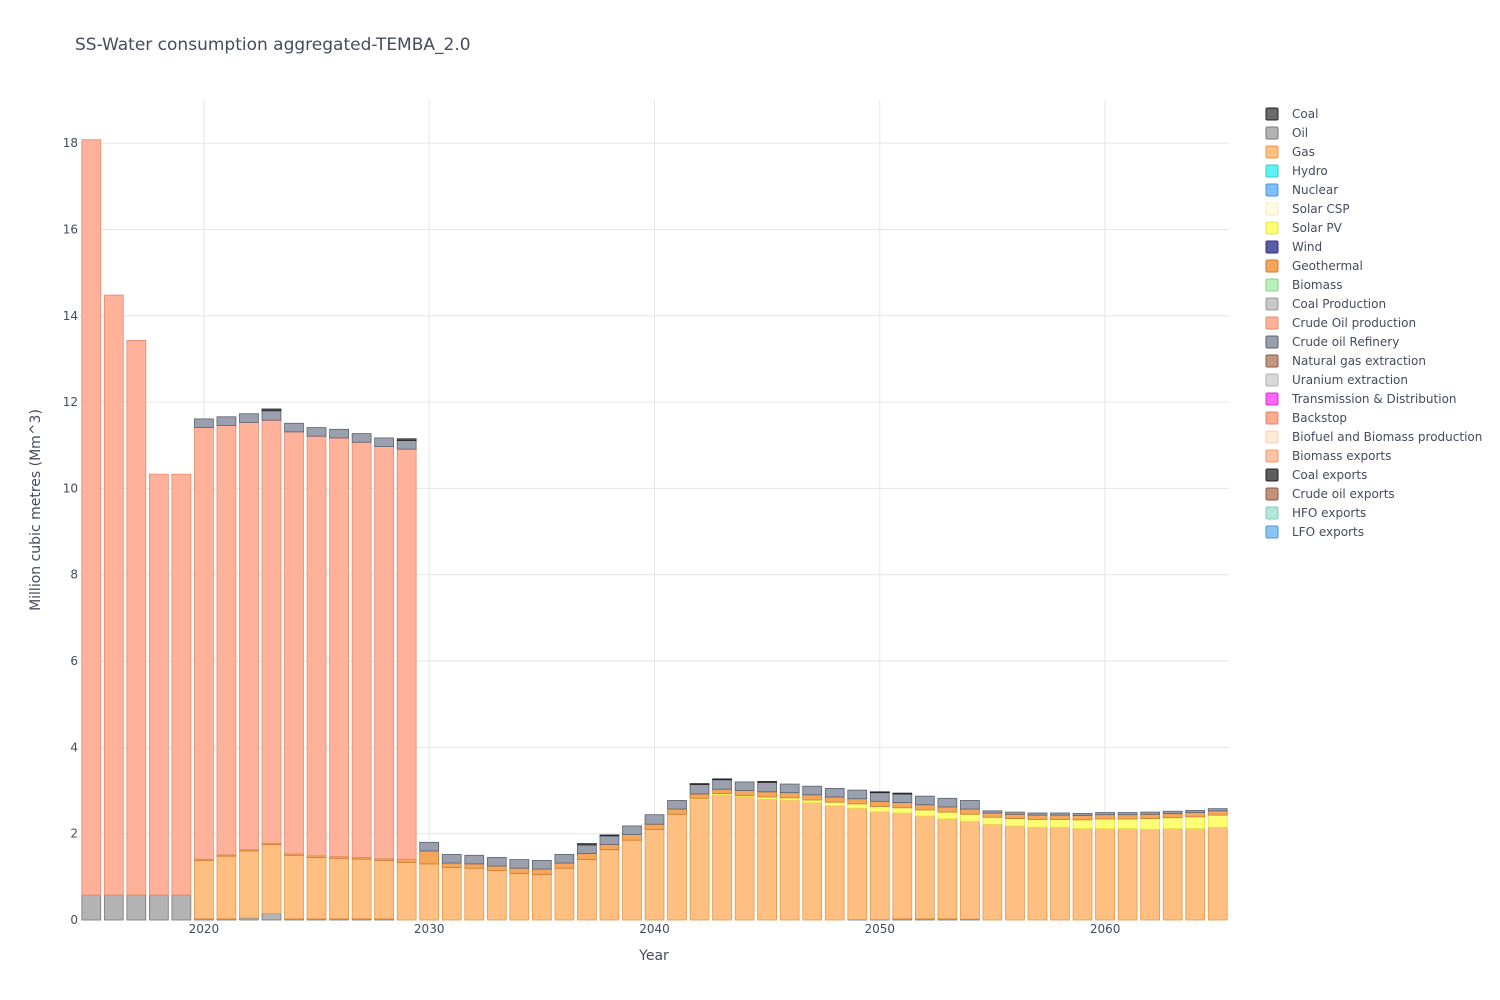 The height and width of the screenshot is (1000, 1500). Describe the element at coordinates (1300, 133) in the screenshot. I see `legend-label: Oil` at that location.